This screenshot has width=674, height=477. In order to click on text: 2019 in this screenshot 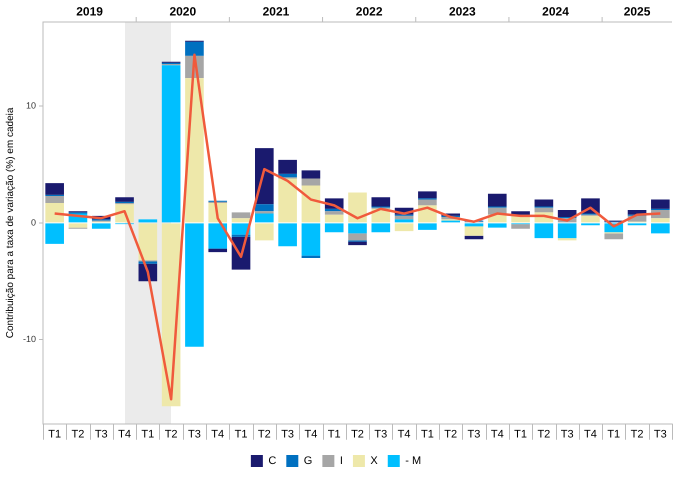, I will do `click(90, 11)`.